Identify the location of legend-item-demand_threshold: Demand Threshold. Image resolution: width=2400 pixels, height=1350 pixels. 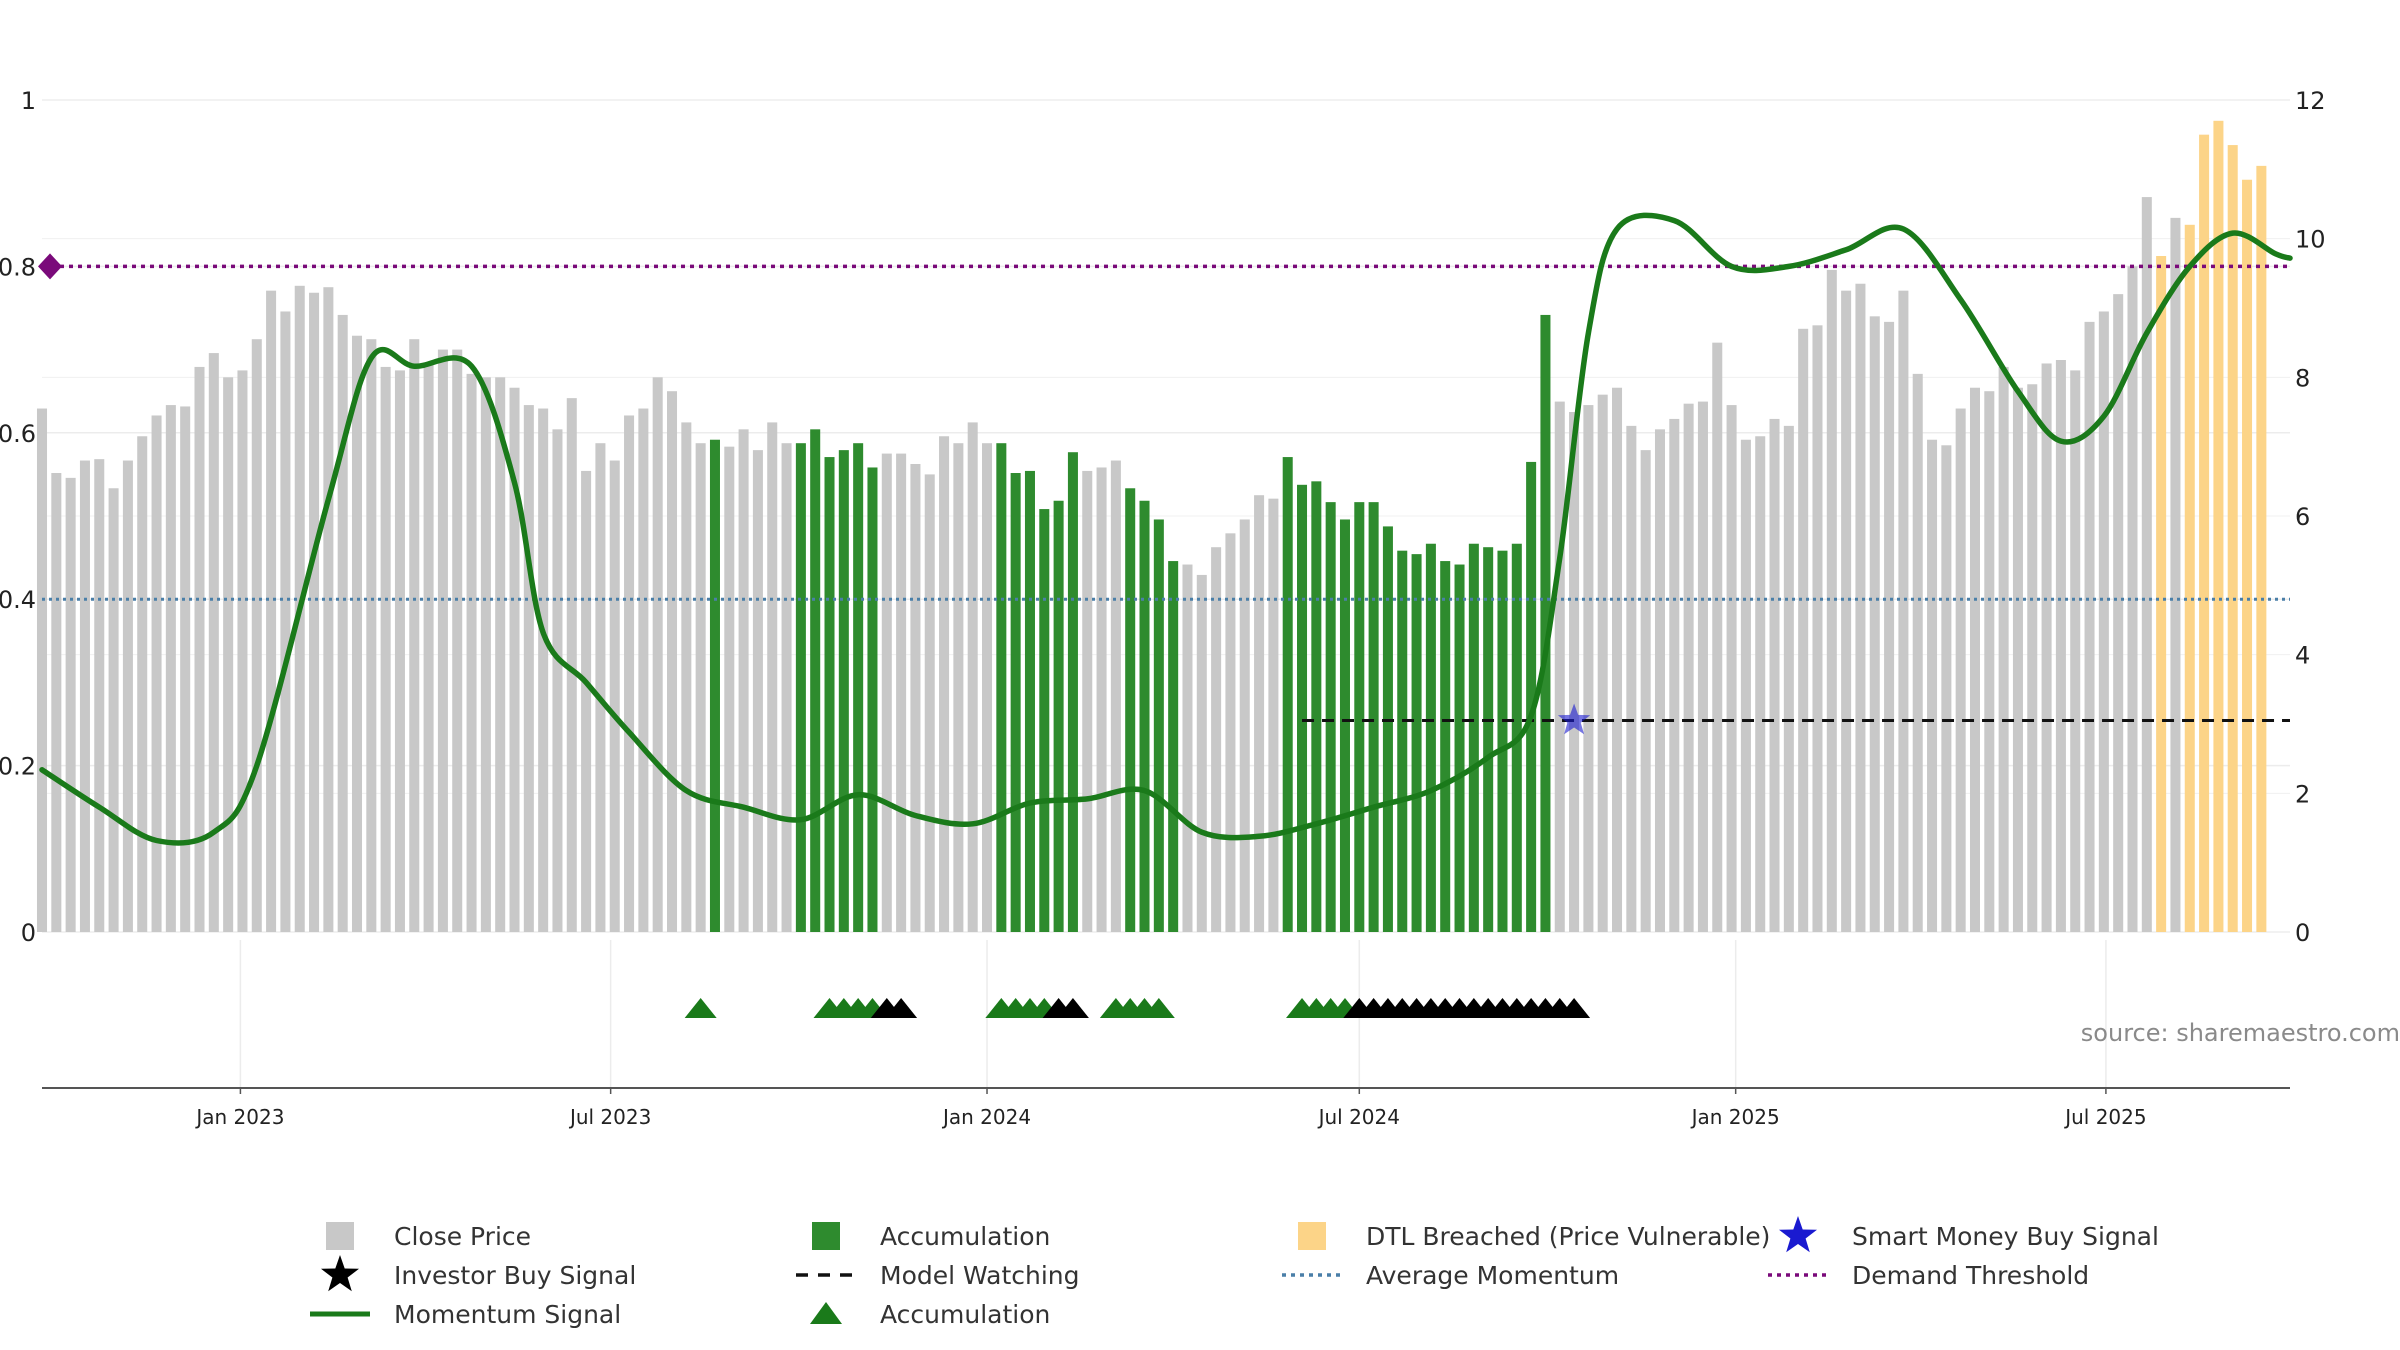
(1928, 1275).